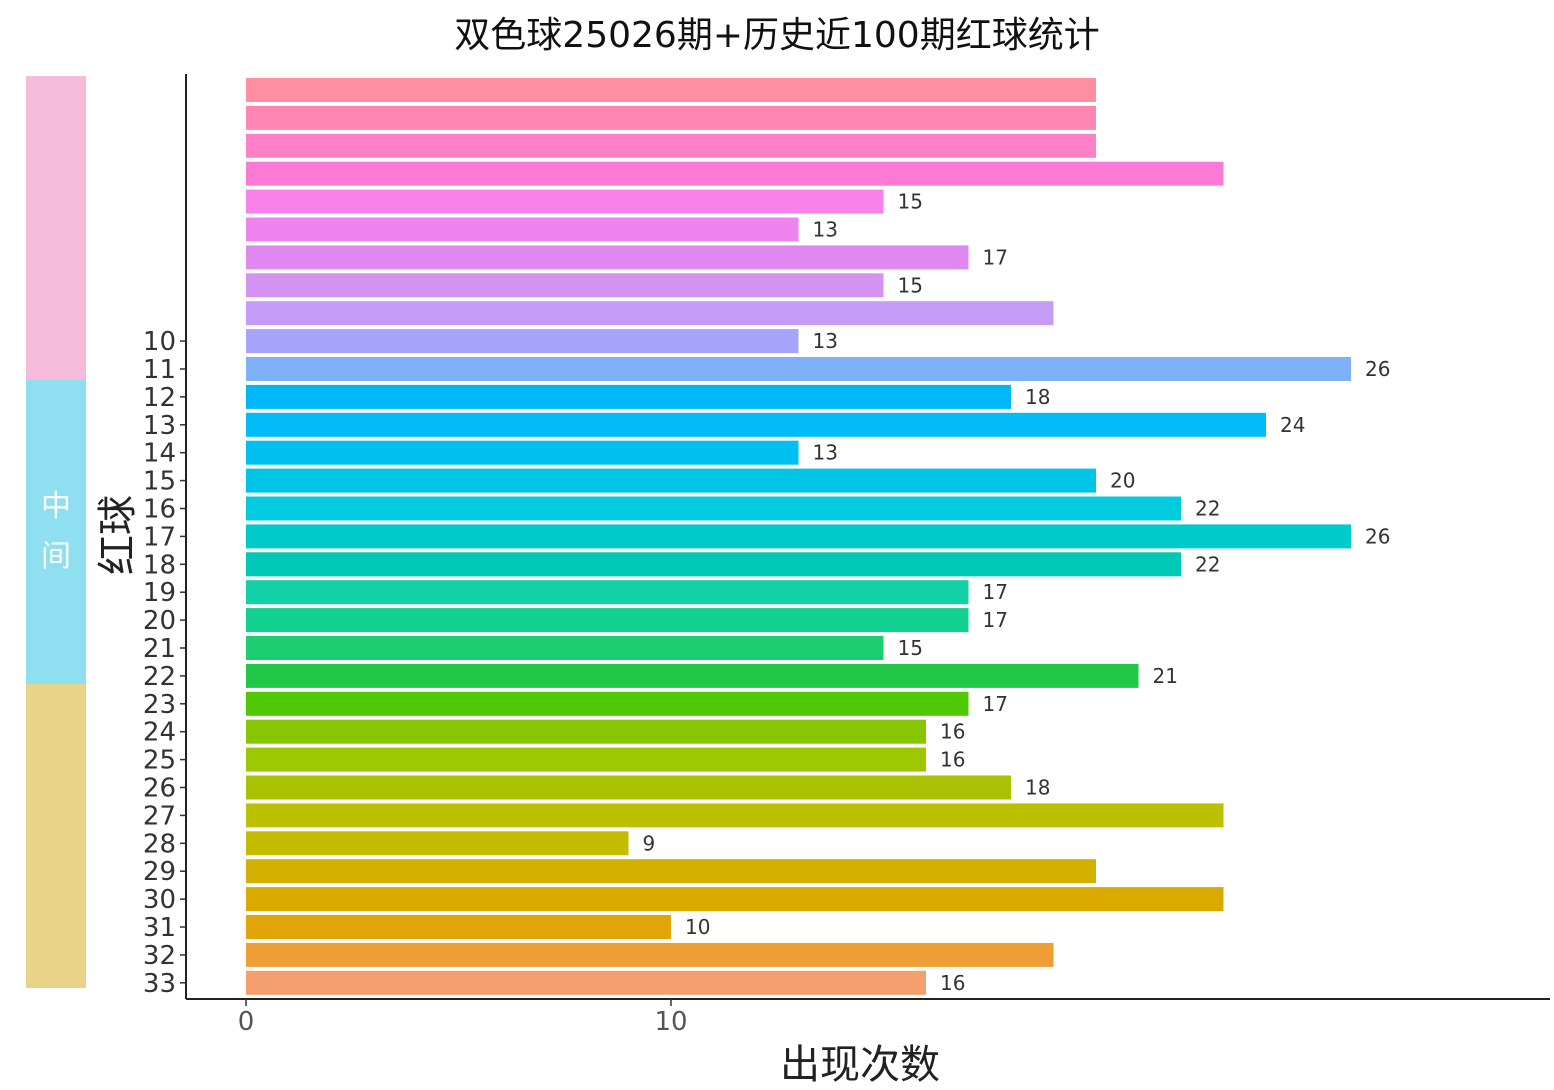 The image size is (1554, 1090). What do you see at coordinates (159, 705) in the screenshot?
I see `y-tick-label: 23` at bounding box center [159, 705].